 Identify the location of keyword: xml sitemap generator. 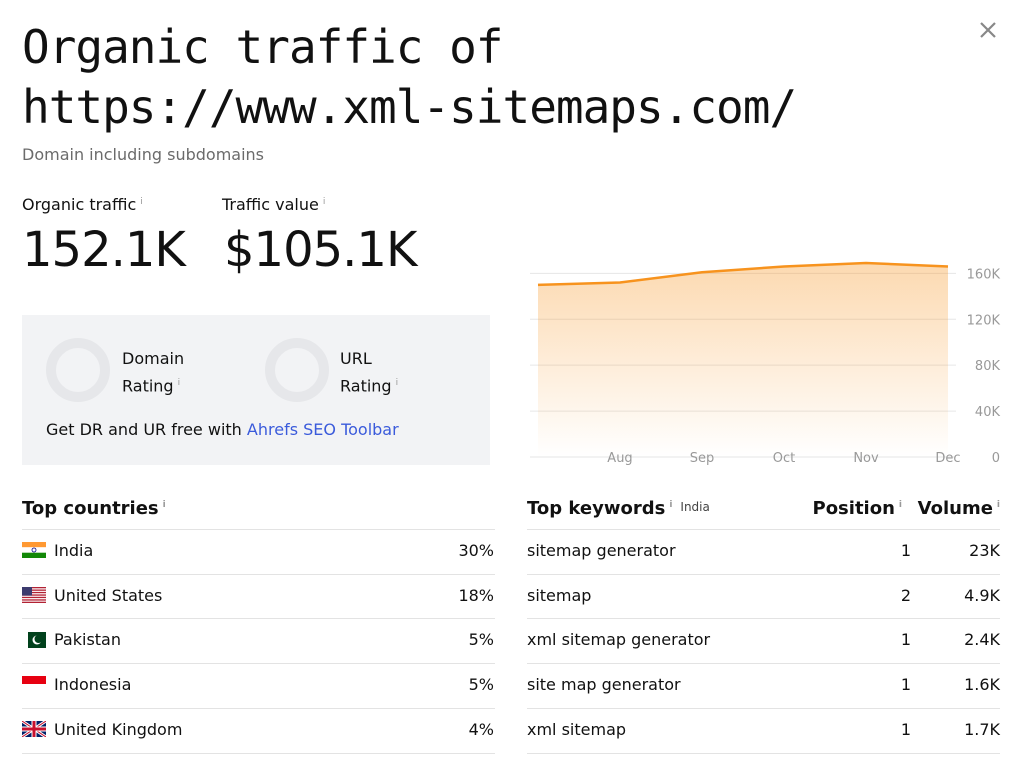
(619, 640).